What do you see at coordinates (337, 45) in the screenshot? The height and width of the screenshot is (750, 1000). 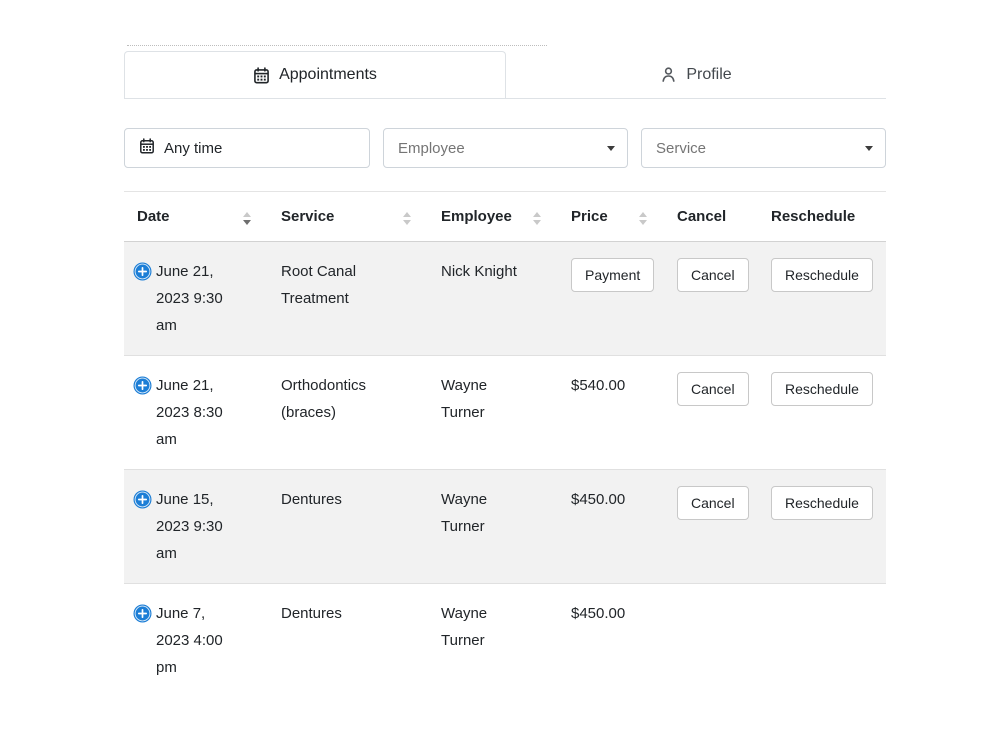 I see `focus-outline` at bounding box center [337, 45].